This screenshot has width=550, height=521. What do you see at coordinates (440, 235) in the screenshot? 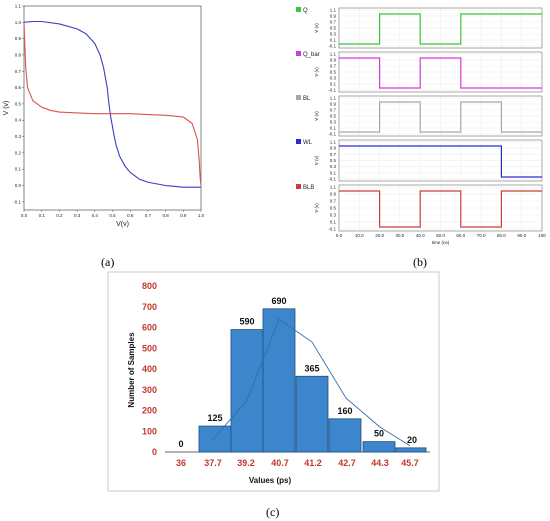
I see `x-tick-label: 50.0` at bounding box center [440, 235].